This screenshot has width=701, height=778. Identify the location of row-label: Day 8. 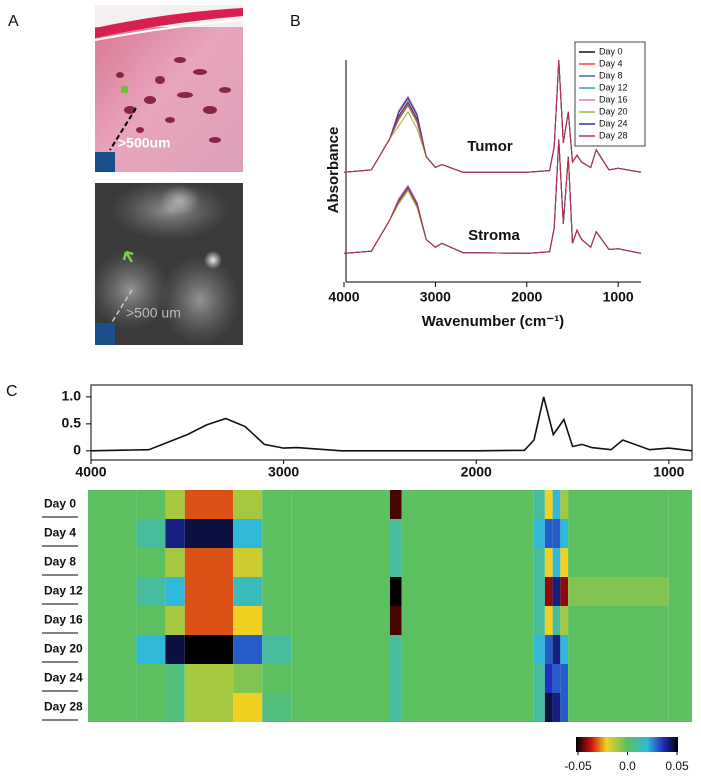
(60, 562).